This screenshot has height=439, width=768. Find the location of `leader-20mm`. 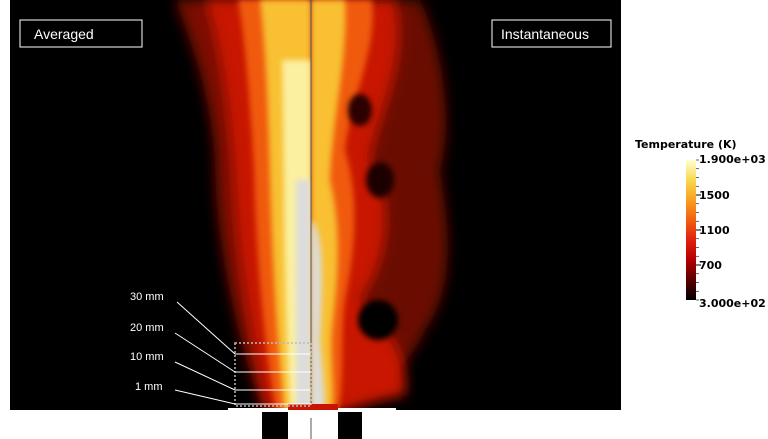

leader-20mm is located at coordinates (205, 352).